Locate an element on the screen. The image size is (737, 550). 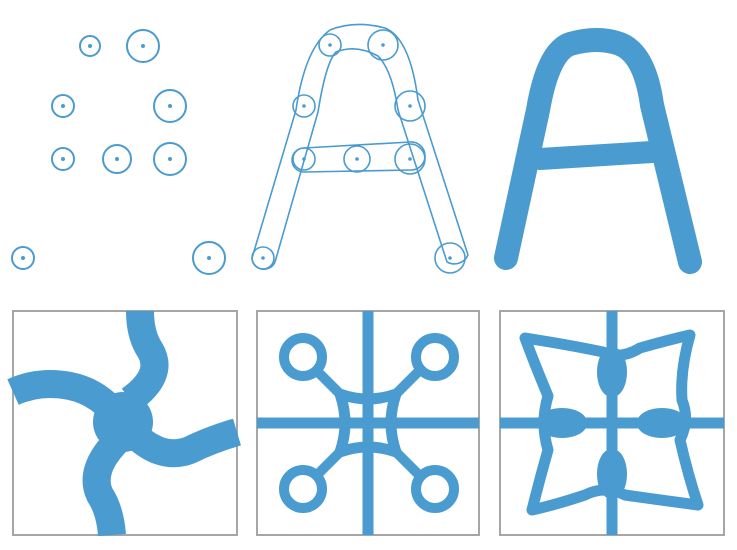
letter-a-crossbar is located at coordinates (596, 155).